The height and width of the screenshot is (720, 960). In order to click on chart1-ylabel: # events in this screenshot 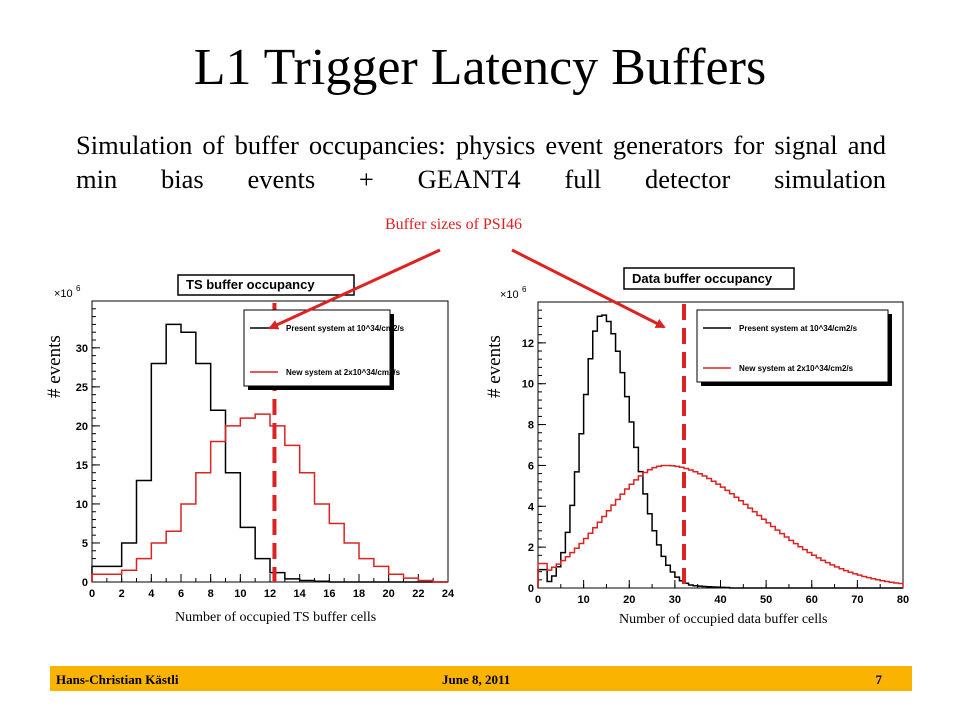, I will do `click(54, 366)`.